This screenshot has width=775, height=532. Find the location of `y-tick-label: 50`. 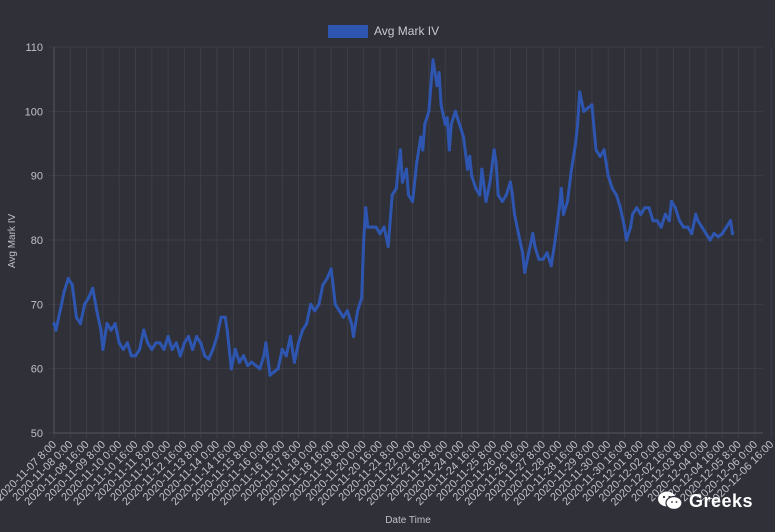

y-tick-label: 50 is located at coordinates (37, 434).